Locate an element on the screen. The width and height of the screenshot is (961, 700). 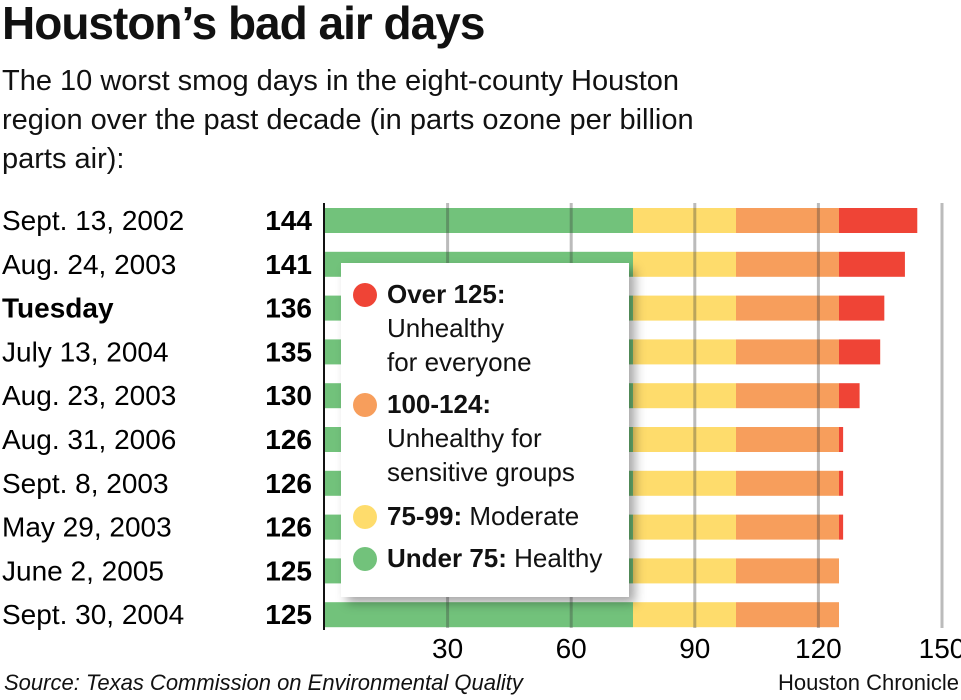
green-dot-icon is located at coordinates (365, 559).